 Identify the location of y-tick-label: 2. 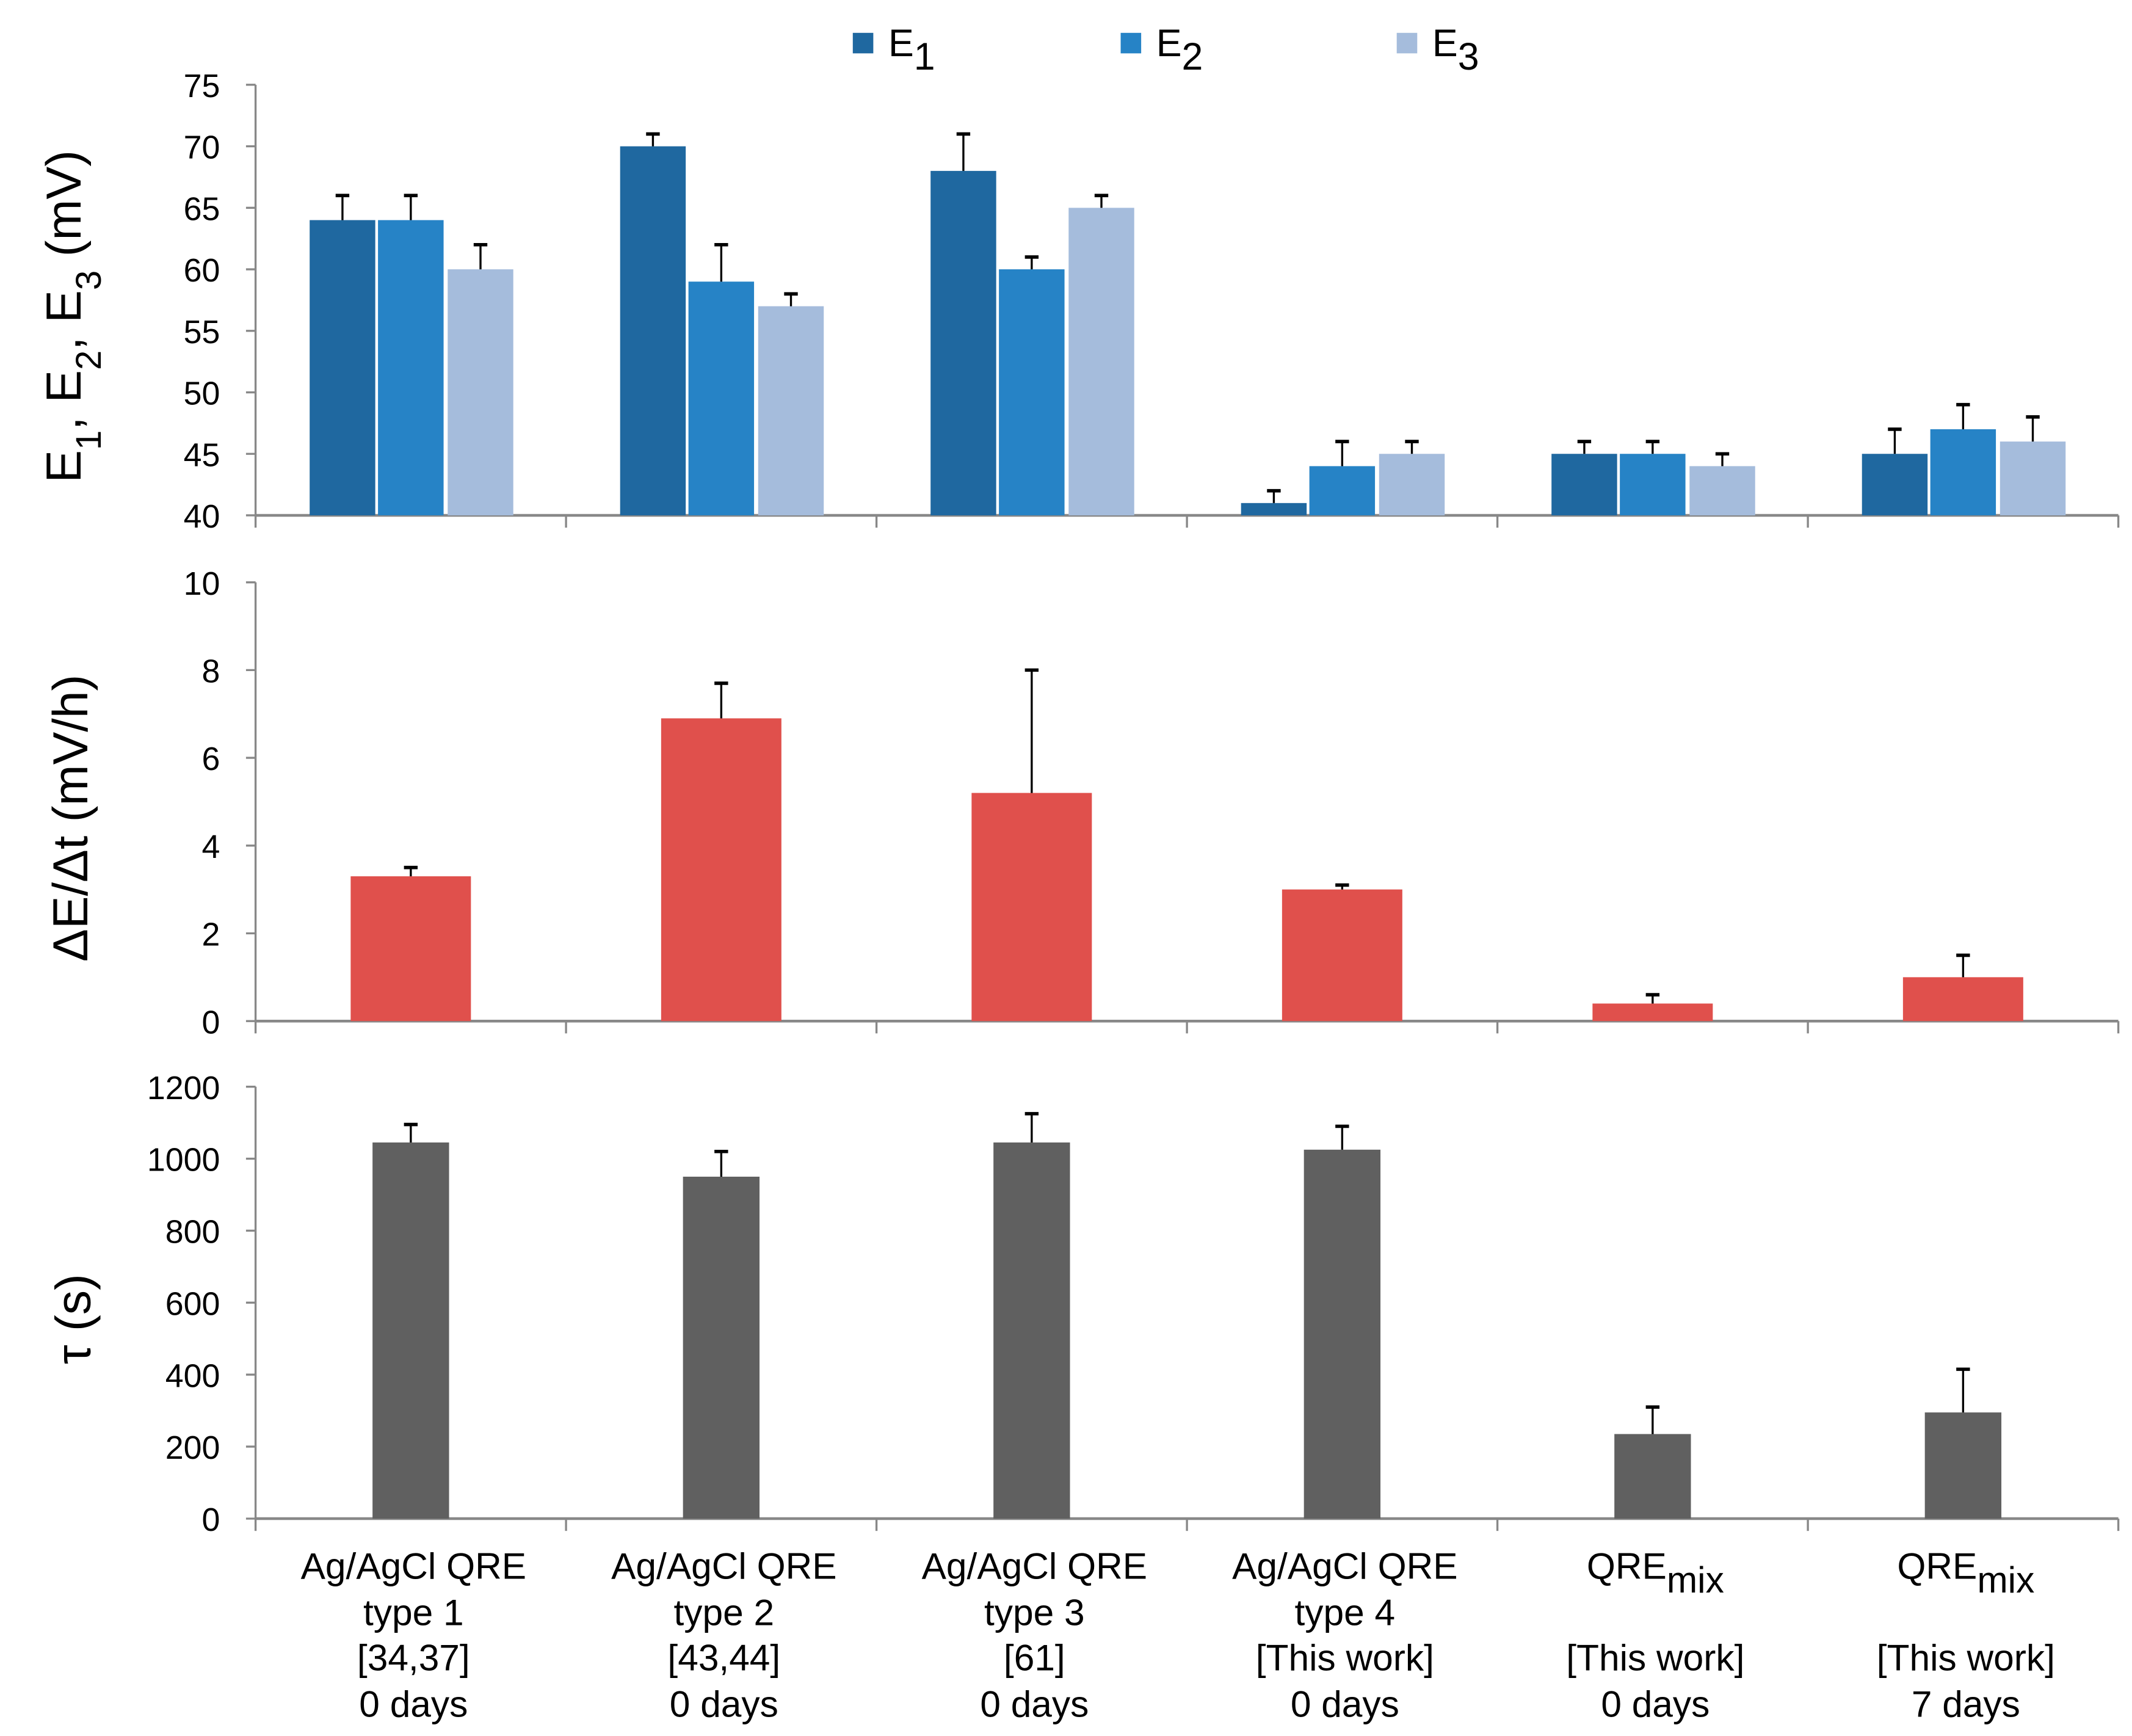
(211, 935).